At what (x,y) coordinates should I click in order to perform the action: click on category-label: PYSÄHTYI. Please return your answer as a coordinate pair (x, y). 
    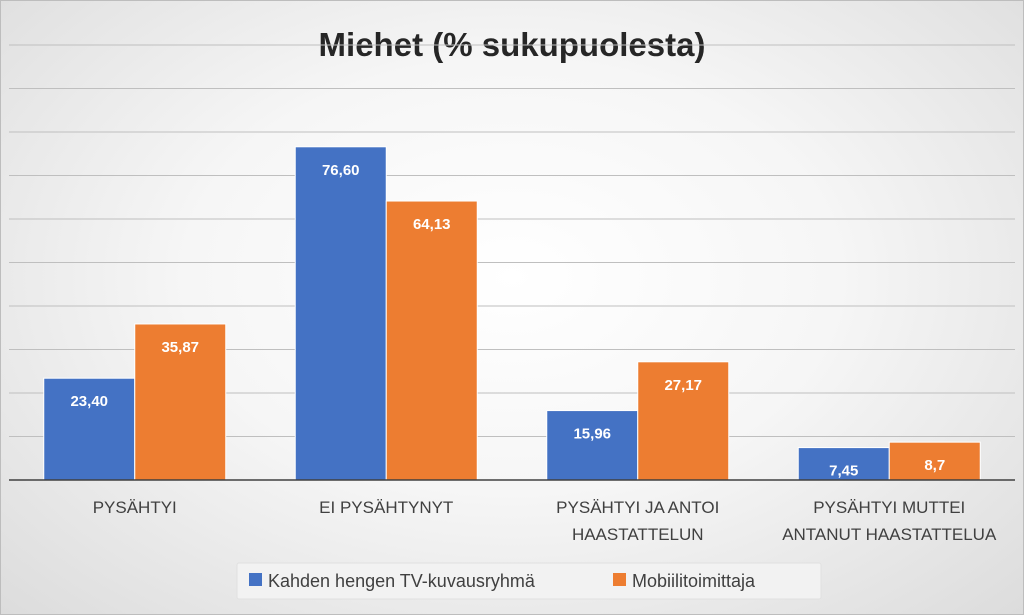
    Looking at the image, I should click on (135, 507).